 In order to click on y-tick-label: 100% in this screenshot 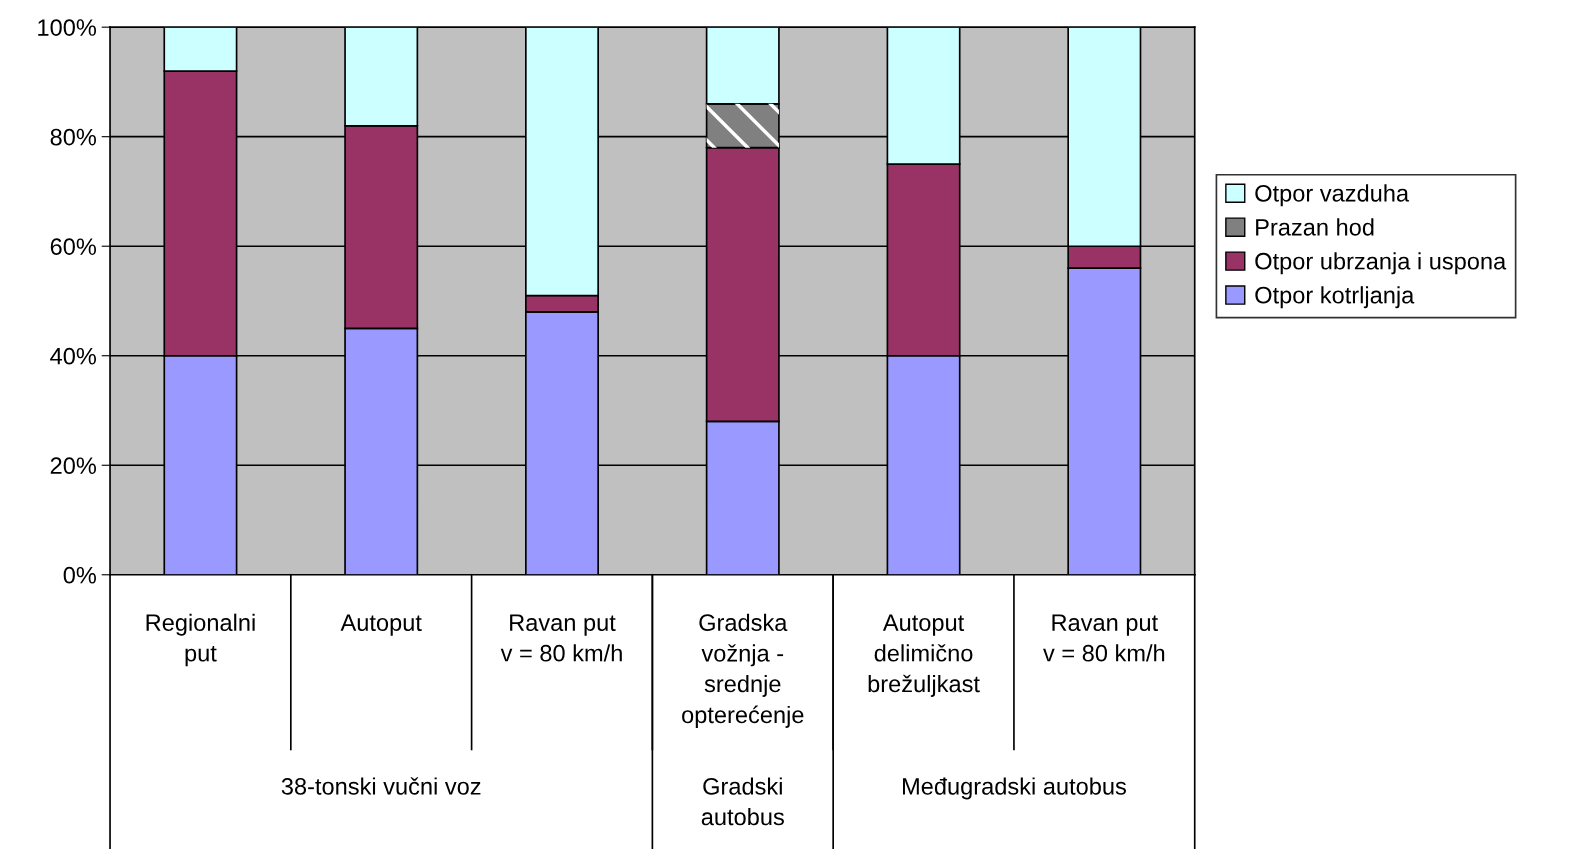, I will do `click(67, 27)`.